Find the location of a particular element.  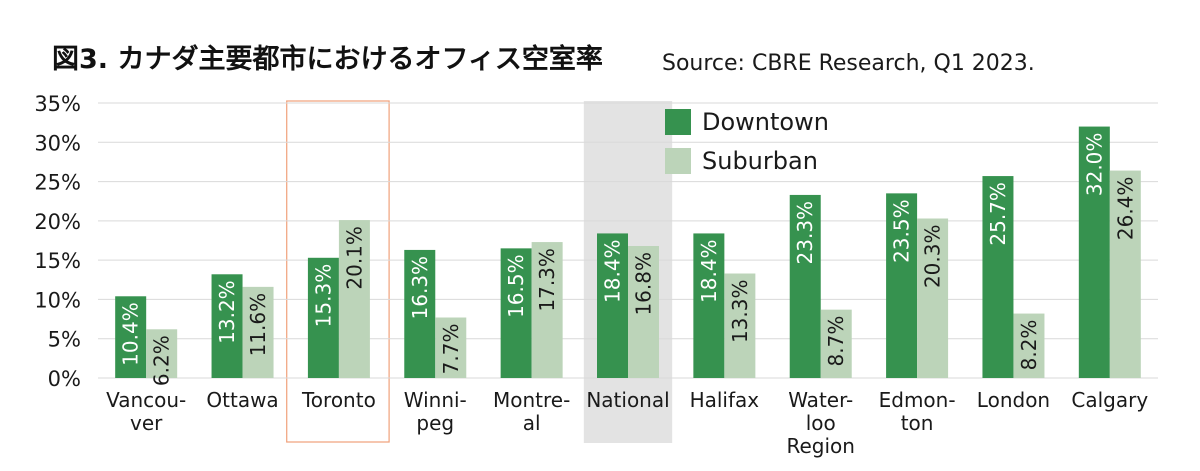

data-label-downtown: 10.4% is located at coordinates (131, 334).